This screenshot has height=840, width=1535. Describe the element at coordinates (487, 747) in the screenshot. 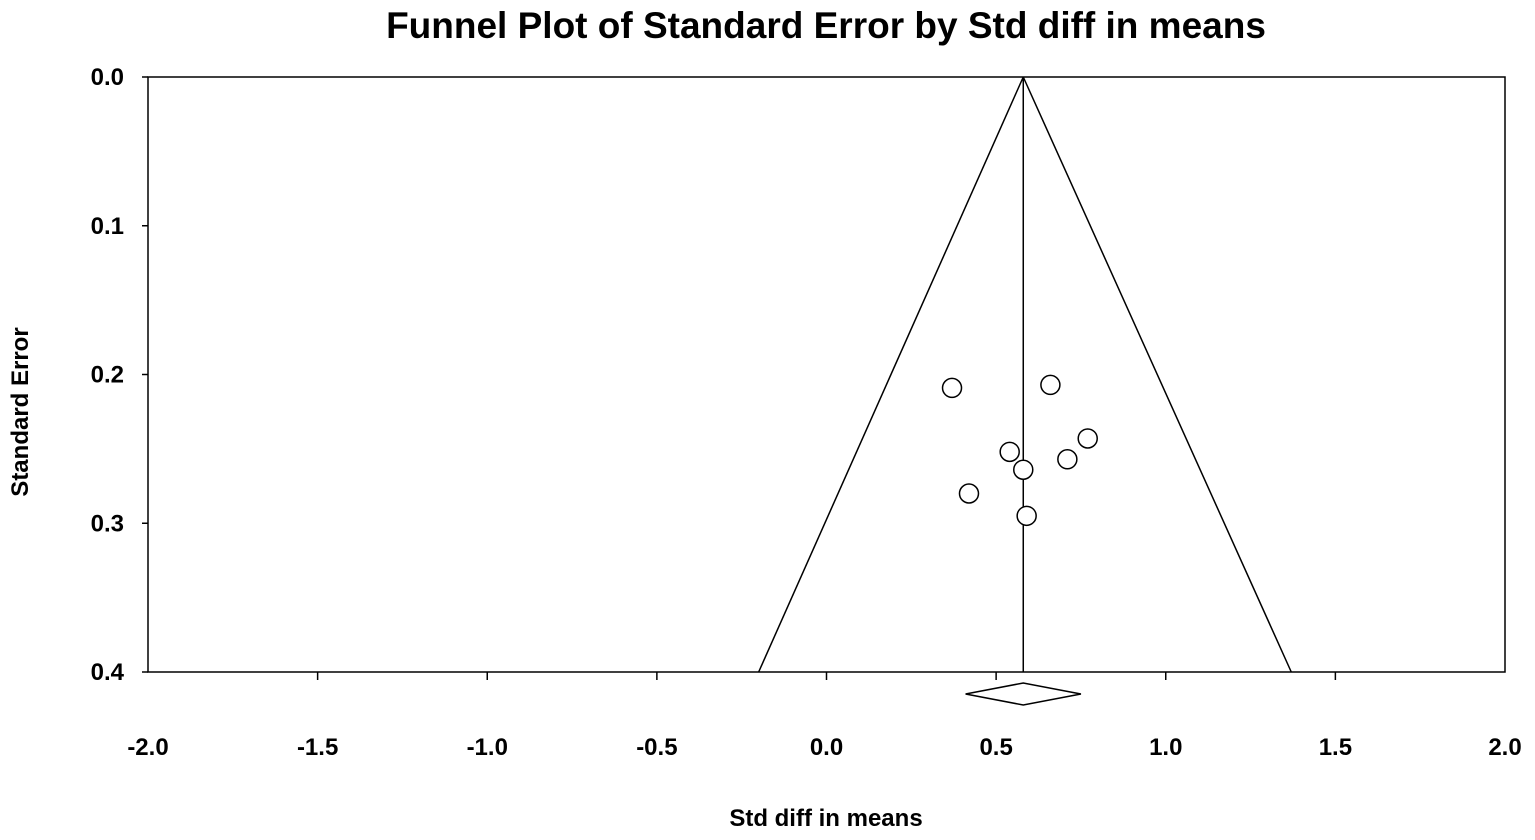

I see `x-tick-label: -1.0` at that location.